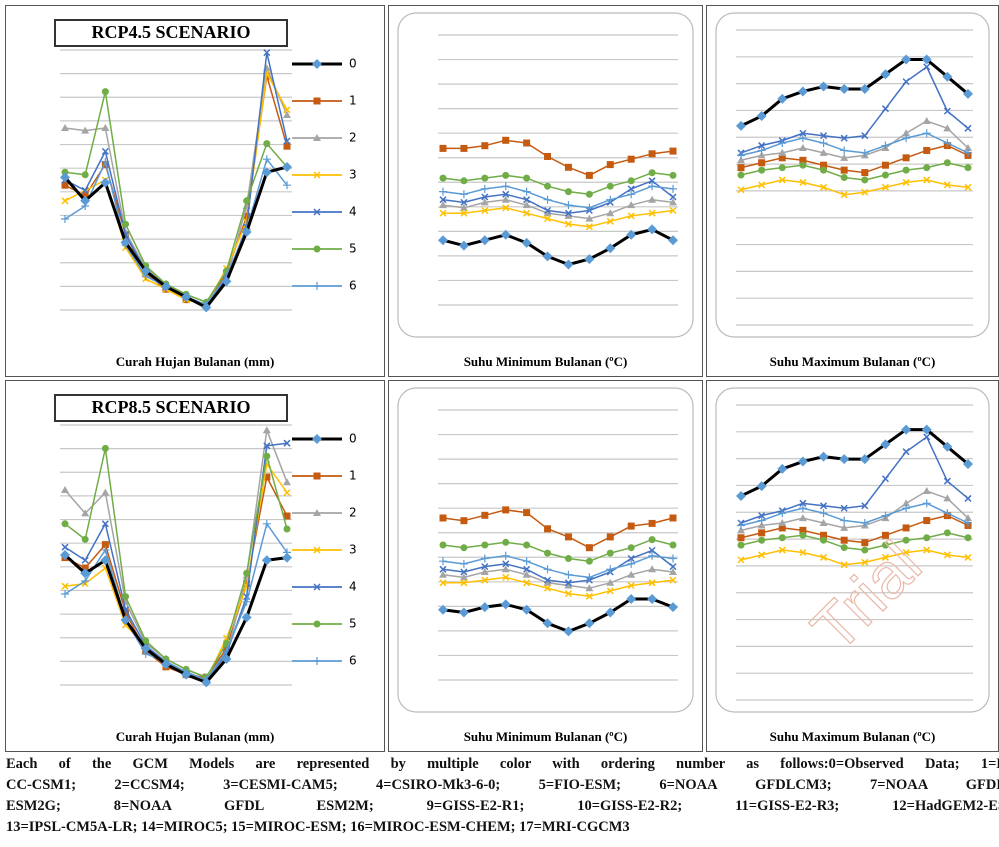  I want to click on legend-label: 6, so click(353, 286).